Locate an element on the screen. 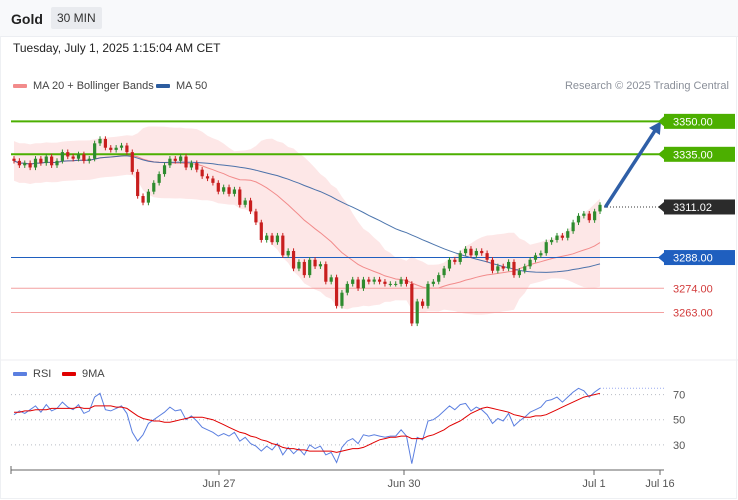 Image resolution: width=738 pixels, height=500 pixels. level-label-3335.00: 3335.00 is located at coordinates (693, 155).